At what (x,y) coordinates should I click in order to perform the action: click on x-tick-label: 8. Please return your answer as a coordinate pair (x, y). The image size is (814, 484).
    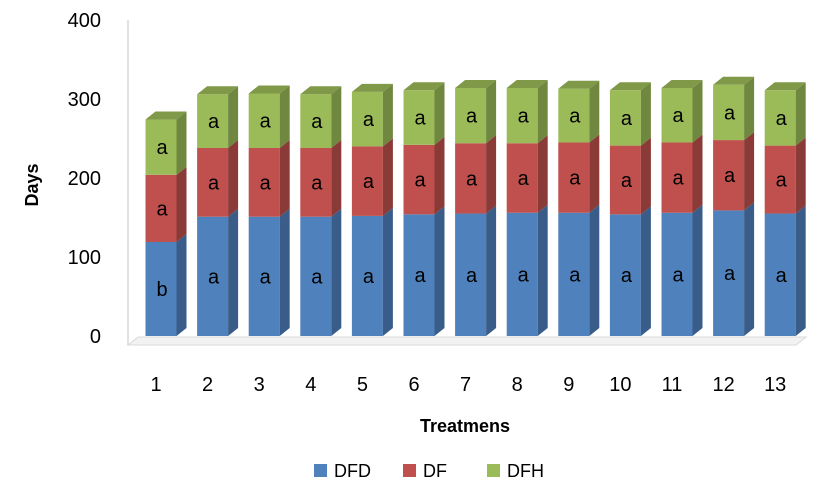
    Looking at the image, I should click on (517, 385).